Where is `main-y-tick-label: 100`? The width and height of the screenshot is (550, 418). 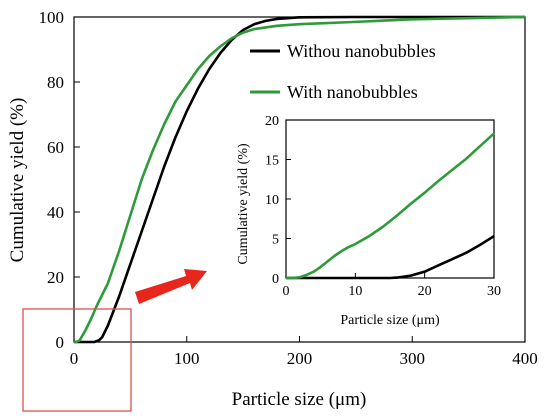 main-y-tick-label: 100 is located at coordinates (52, 17).